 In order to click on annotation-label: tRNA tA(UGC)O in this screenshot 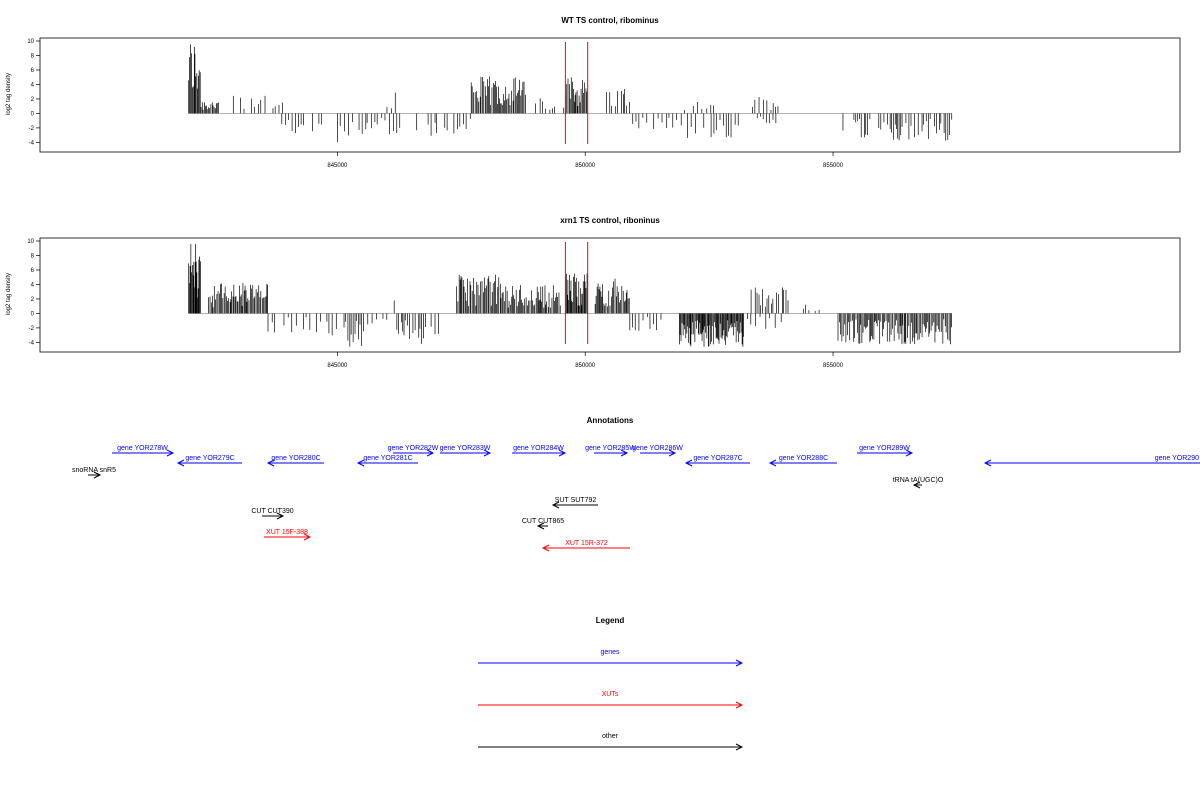, I will do `click(918, 480)`.